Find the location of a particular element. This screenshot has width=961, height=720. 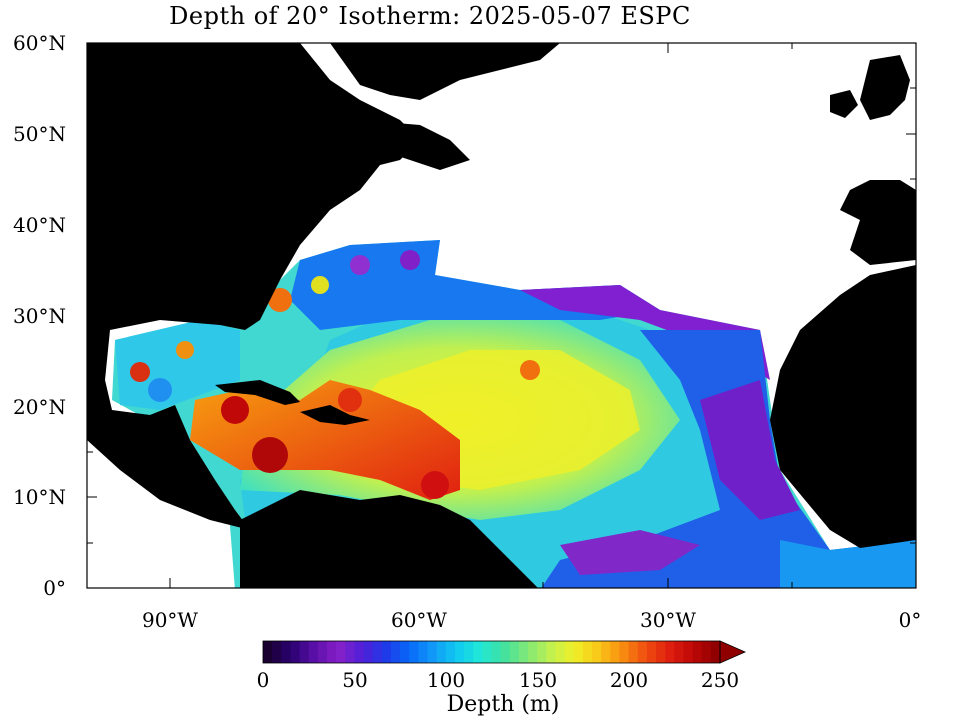

colorbar-tick-150: 150 is located at coordinates (538, 680).